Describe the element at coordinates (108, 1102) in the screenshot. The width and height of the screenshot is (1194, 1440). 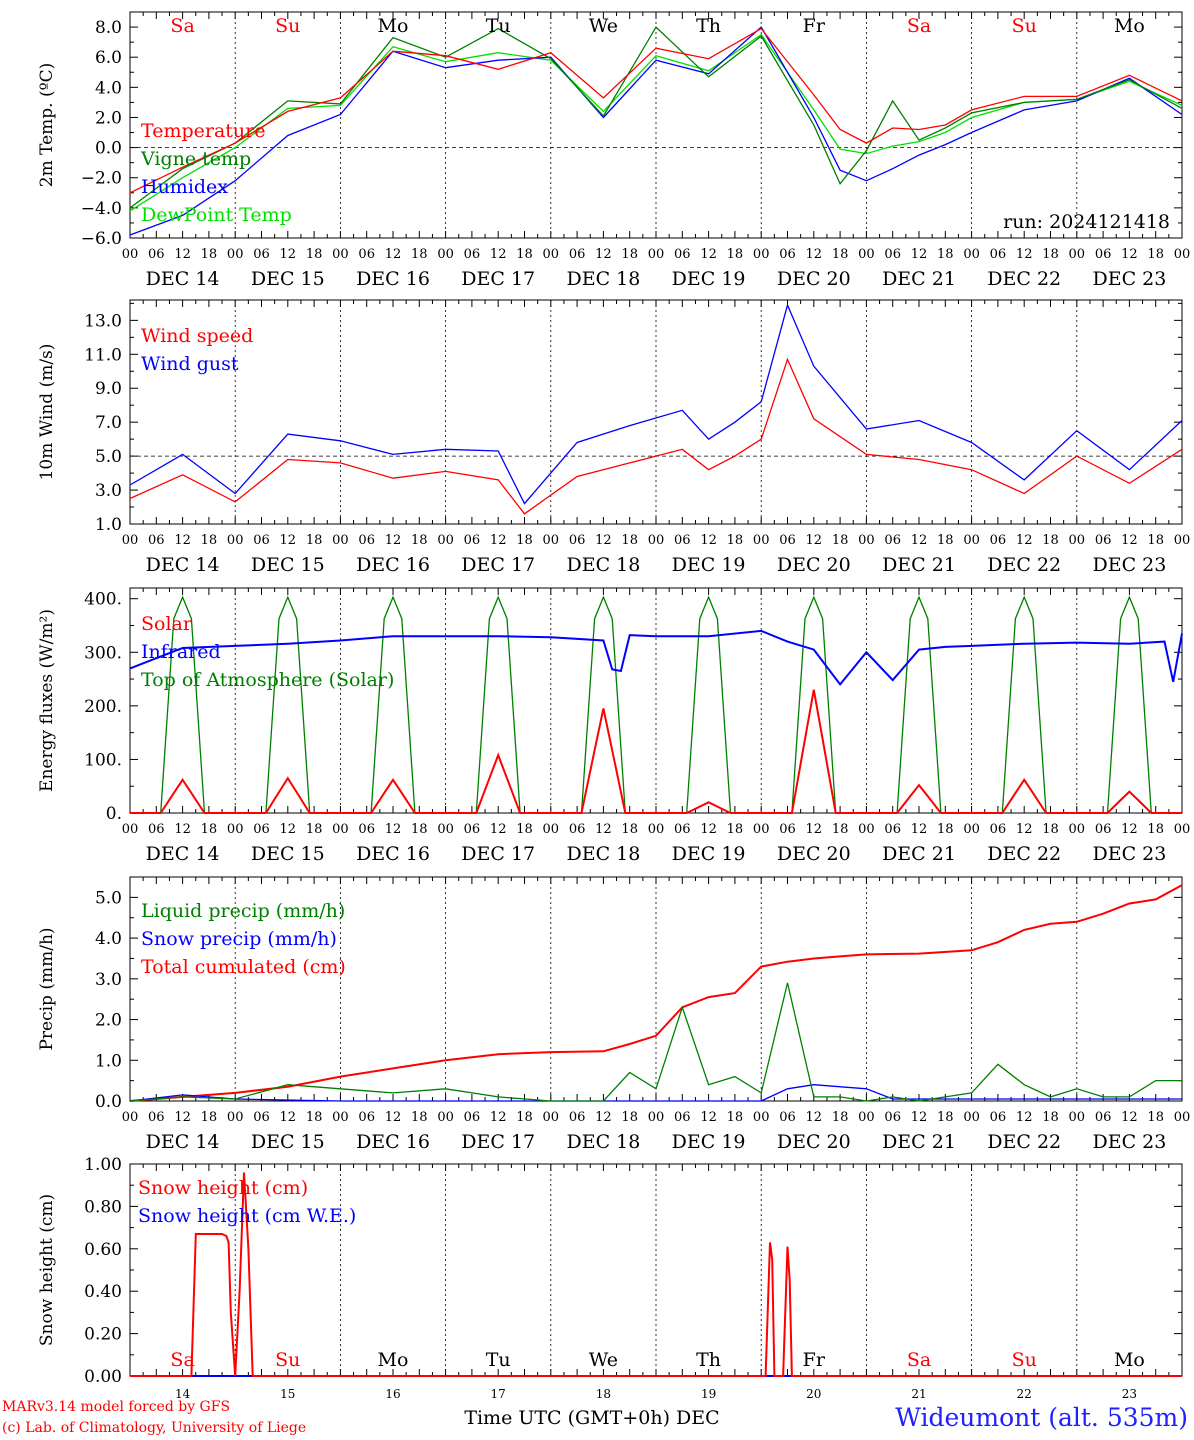
I see `y-tick-label: 0.0` at that location.